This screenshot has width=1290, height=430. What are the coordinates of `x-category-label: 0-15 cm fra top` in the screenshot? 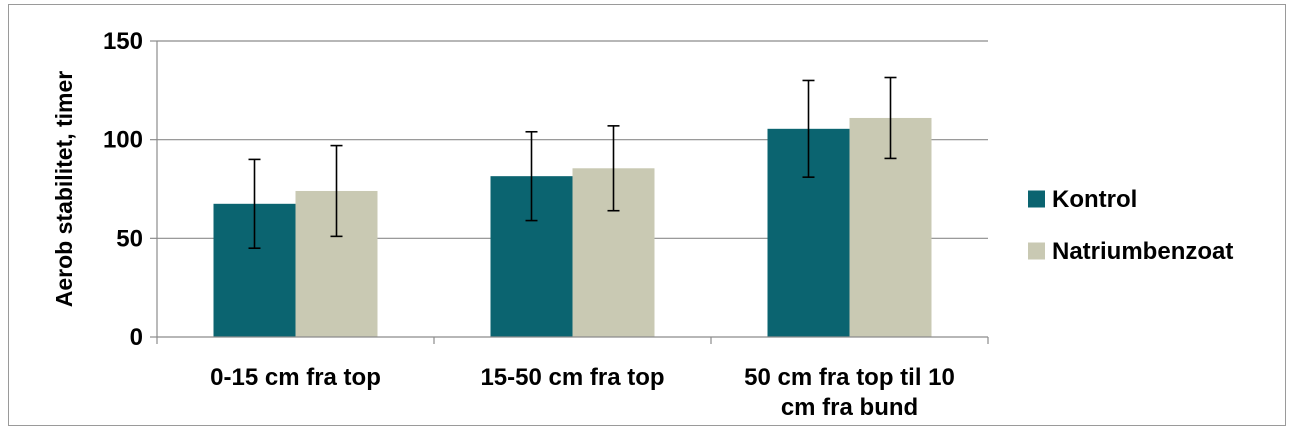 It's located at (295, 377).